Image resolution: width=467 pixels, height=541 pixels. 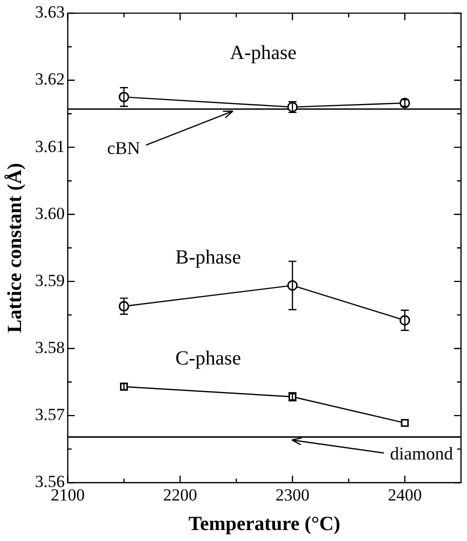 I want to click on y-tick-label: 3.59, so click(x=50, y=280).